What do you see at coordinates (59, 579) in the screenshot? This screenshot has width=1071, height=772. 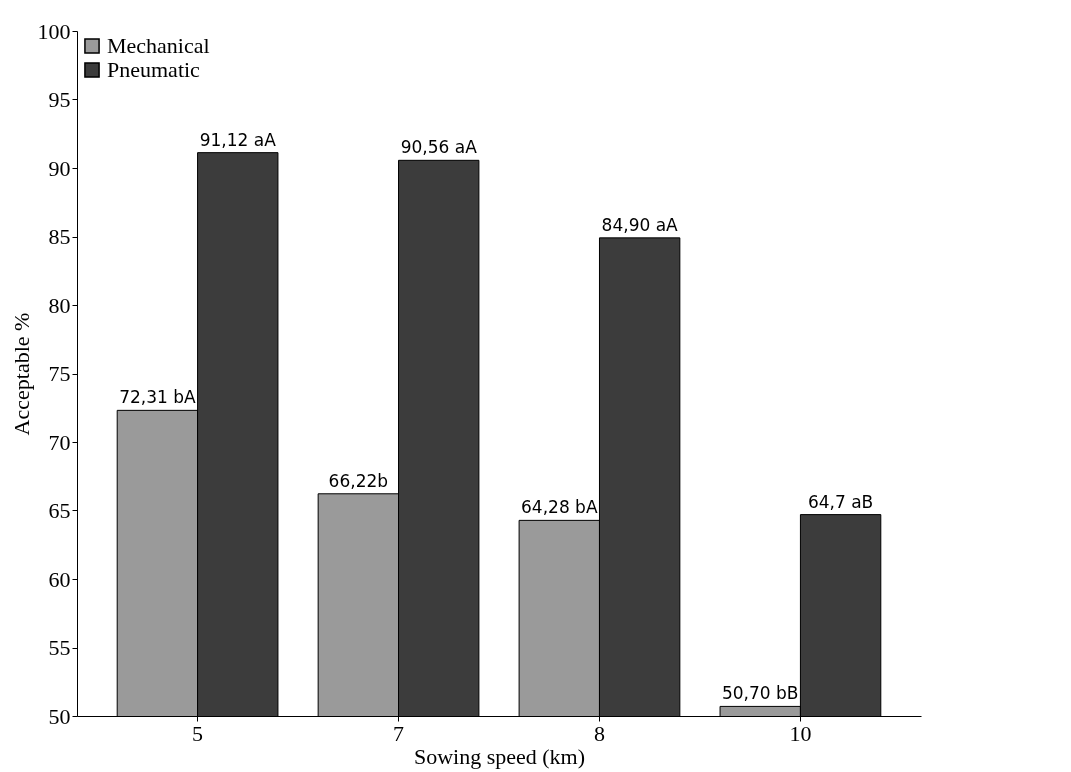 I see `y-tick-label: 60` at bounding box center [59, 579].